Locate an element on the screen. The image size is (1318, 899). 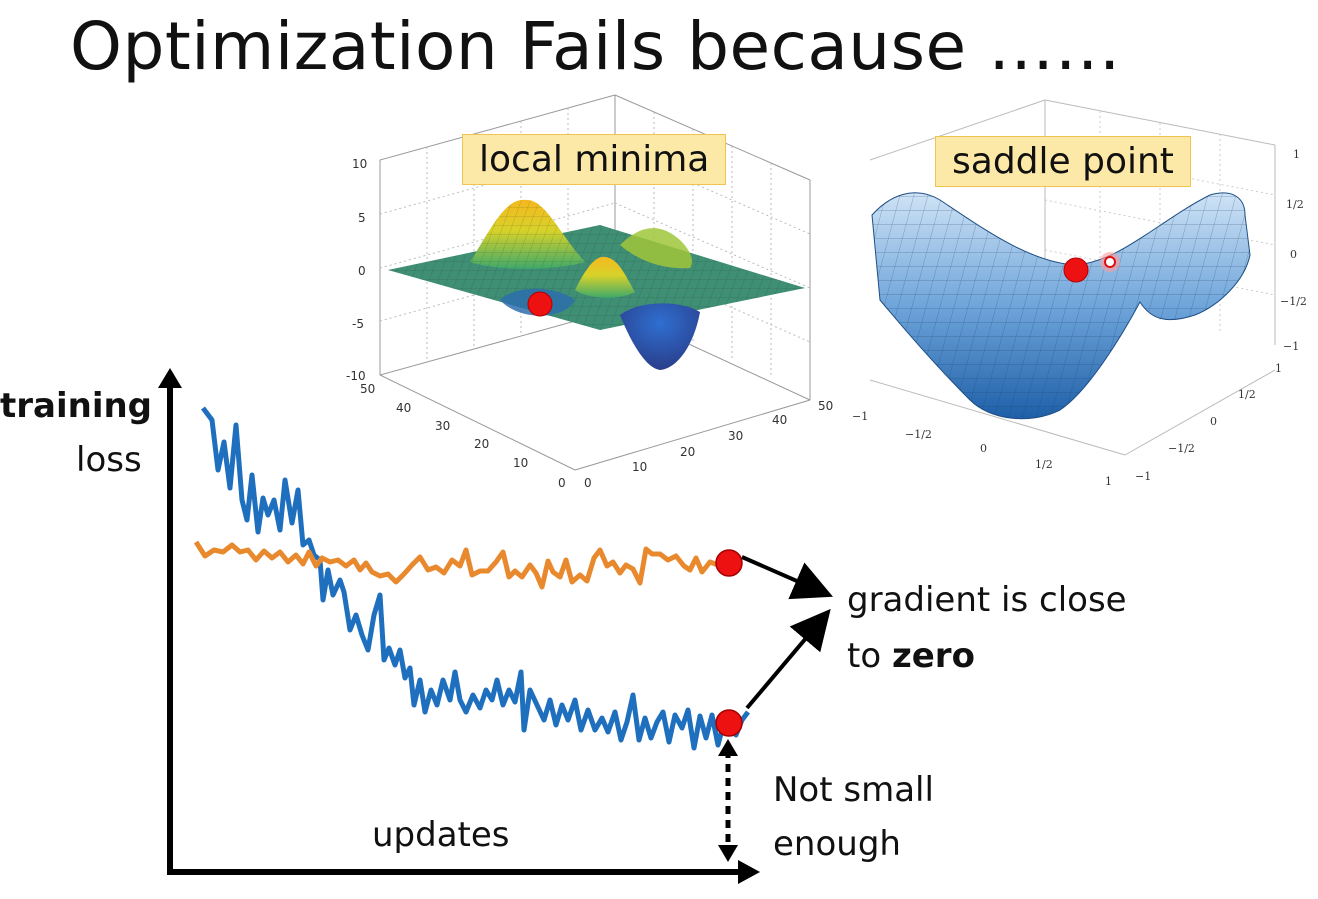
front-tick: −1/2 is located at coordinates (918, 434).